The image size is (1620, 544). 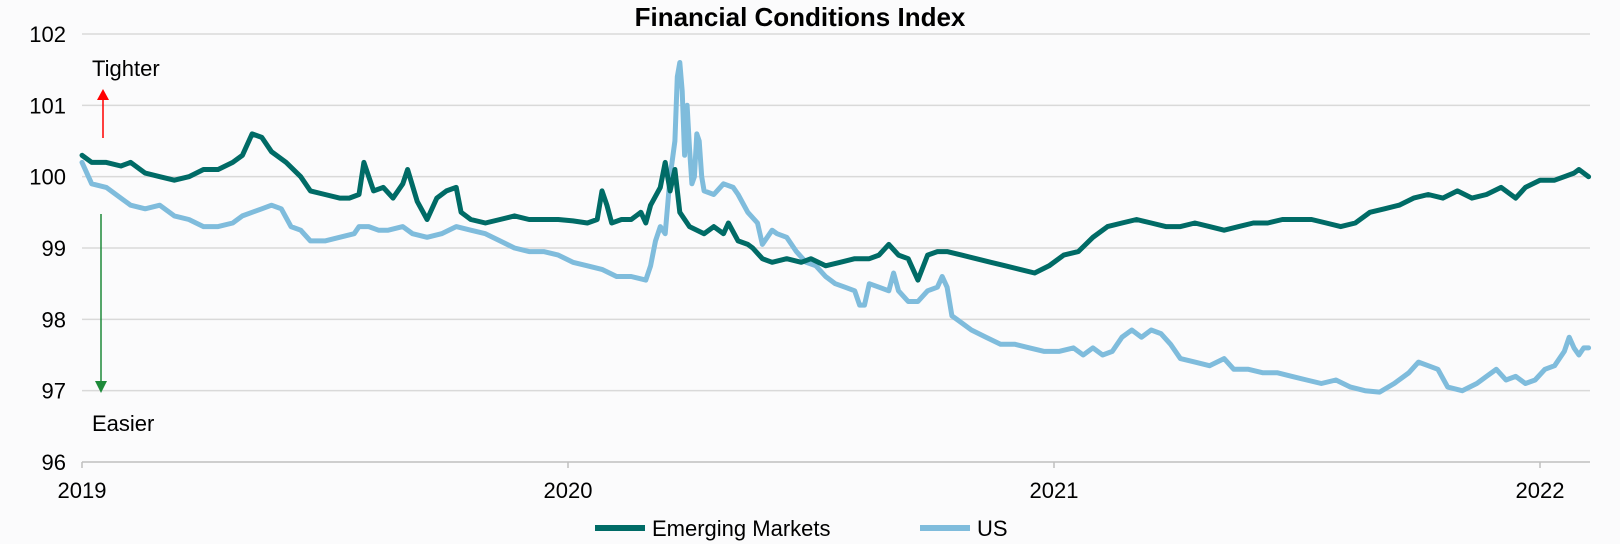 I want to click on x-tick-label: 2022, so click(x=1540, y=490).